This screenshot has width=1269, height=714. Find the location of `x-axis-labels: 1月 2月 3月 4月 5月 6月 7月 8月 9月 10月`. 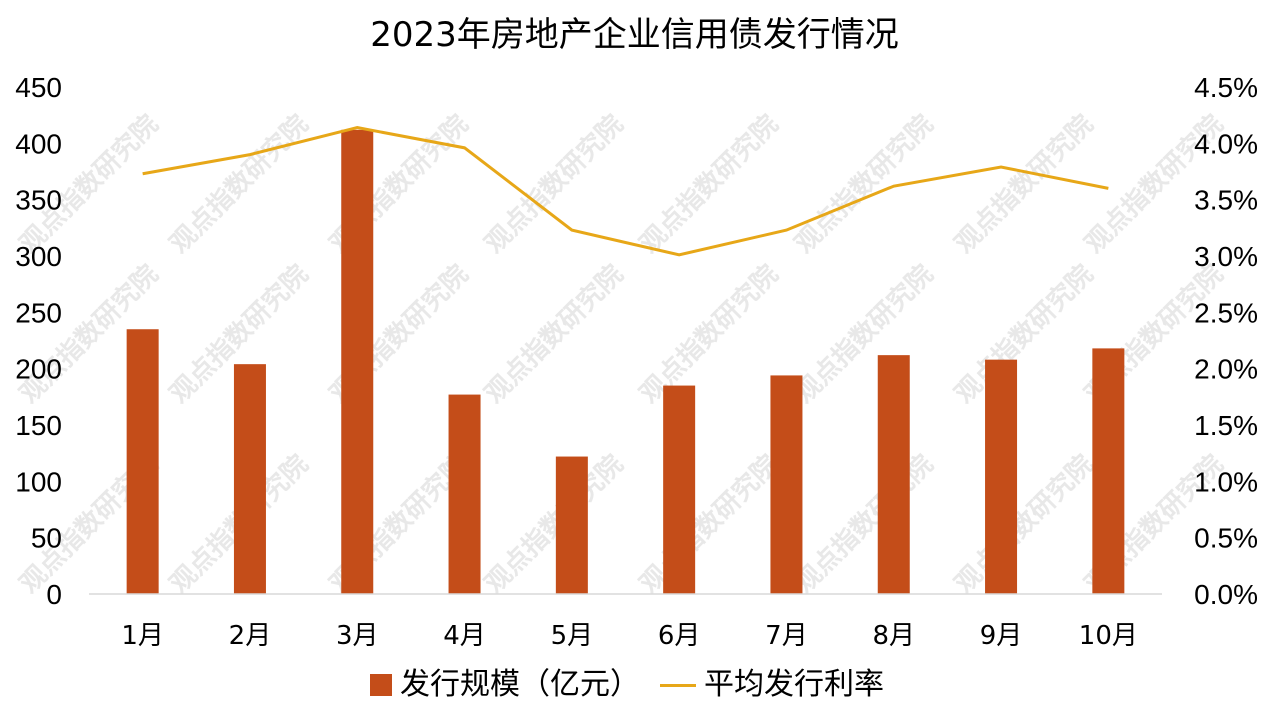

x-axis-labels: 1月 2月 3月 4月 5月 6月 7月 8月 9月 10月 is located at coordinates (629, 636).